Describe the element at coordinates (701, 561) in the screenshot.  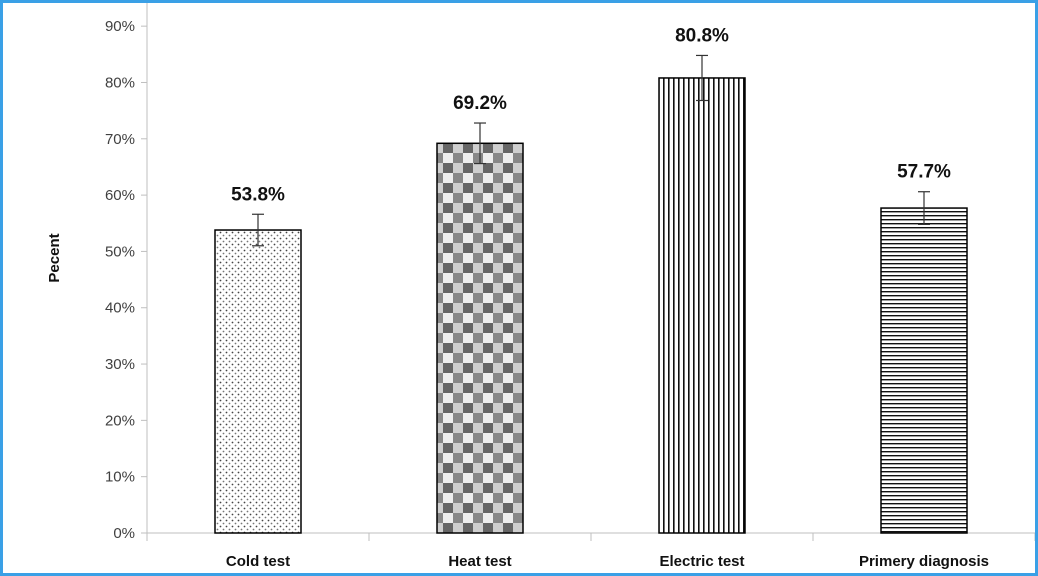
I see `x-category-label: Electric test` at that location.